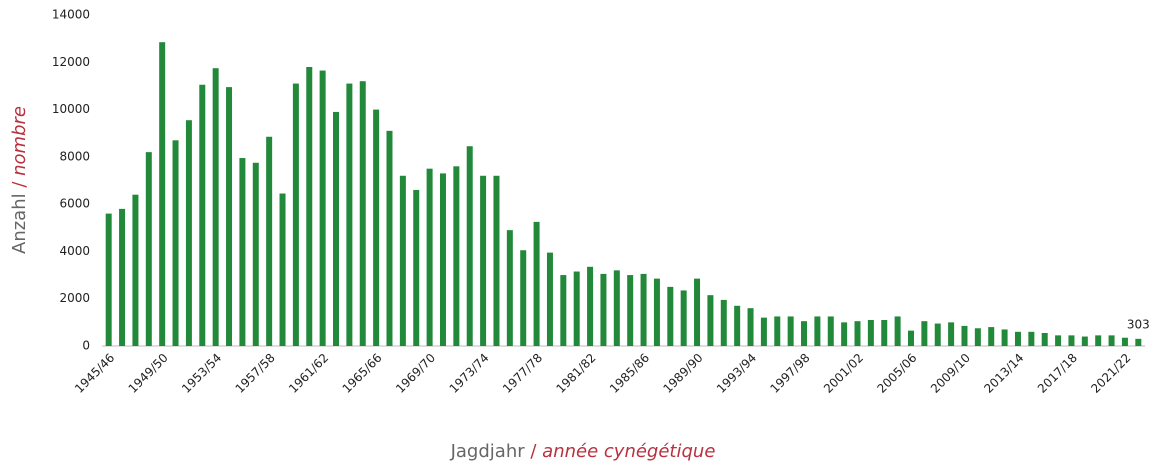 The image size is (1167, 470). What do you see at coordinates (86, 346) in the screenshot?
I see `y-tick-label: 0` at bounding box center [86, 346].